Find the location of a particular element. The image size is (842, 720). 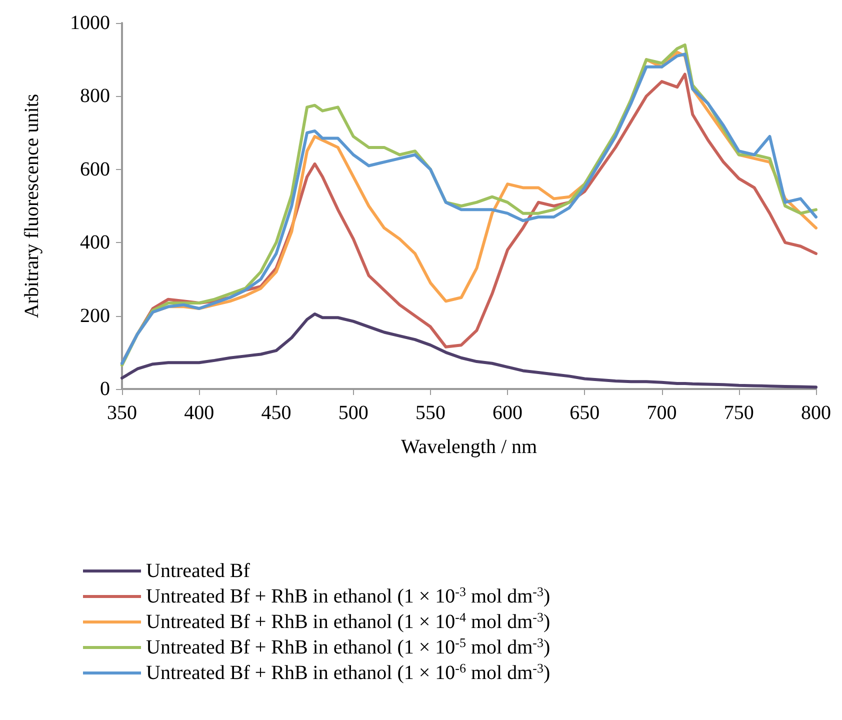

x-tick-label: 450 is located at coordinates (276, 413).